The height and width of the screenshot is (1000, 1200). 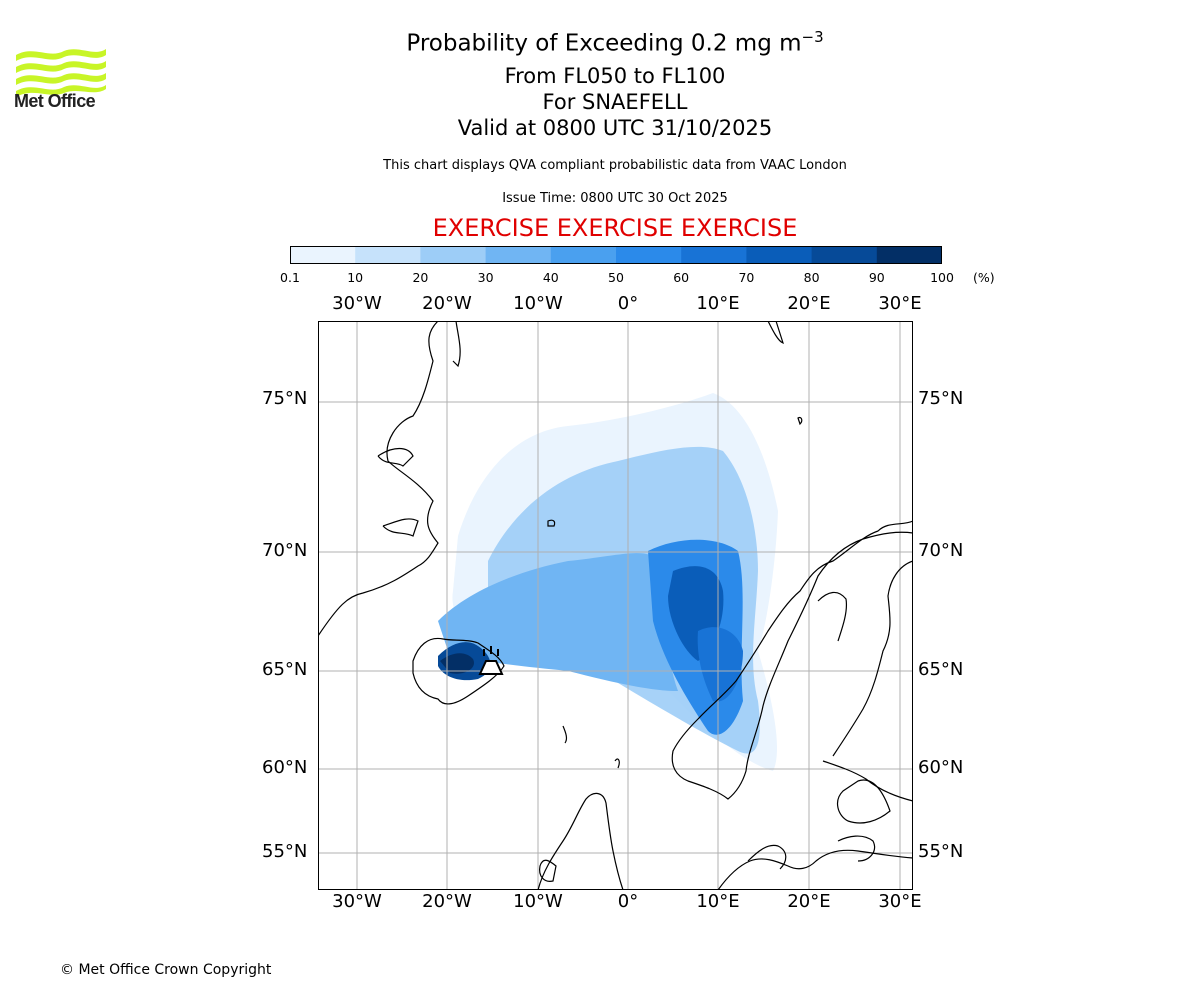 I want to click on longitude-label-top: 30°W, so click(x=357, y=303).